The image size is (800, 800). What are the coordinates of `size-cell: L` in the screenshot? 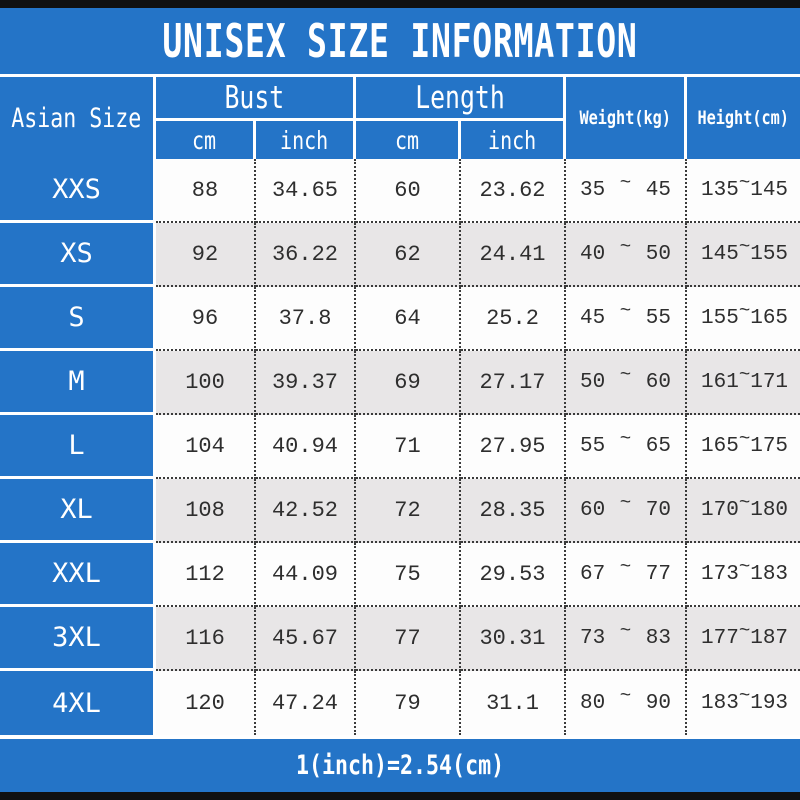 It's located at (78, 447).